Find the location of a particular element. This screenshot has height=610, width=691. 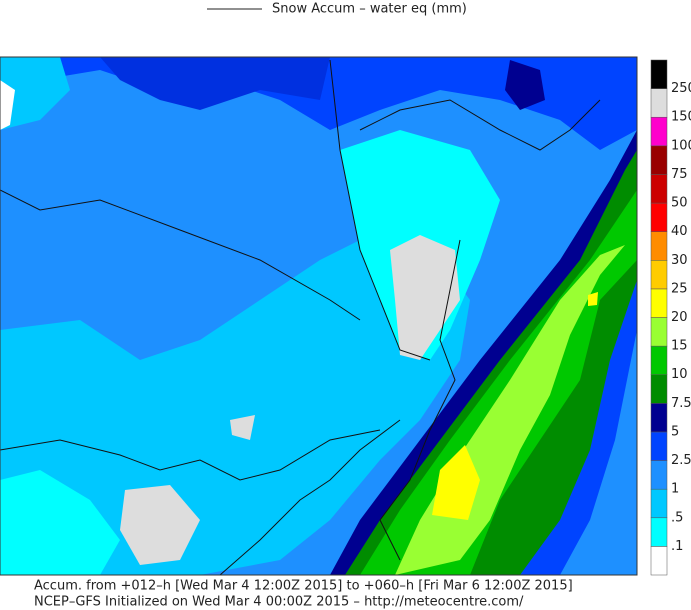

colorbar-label: 250 is located at coordinates (681, 88).